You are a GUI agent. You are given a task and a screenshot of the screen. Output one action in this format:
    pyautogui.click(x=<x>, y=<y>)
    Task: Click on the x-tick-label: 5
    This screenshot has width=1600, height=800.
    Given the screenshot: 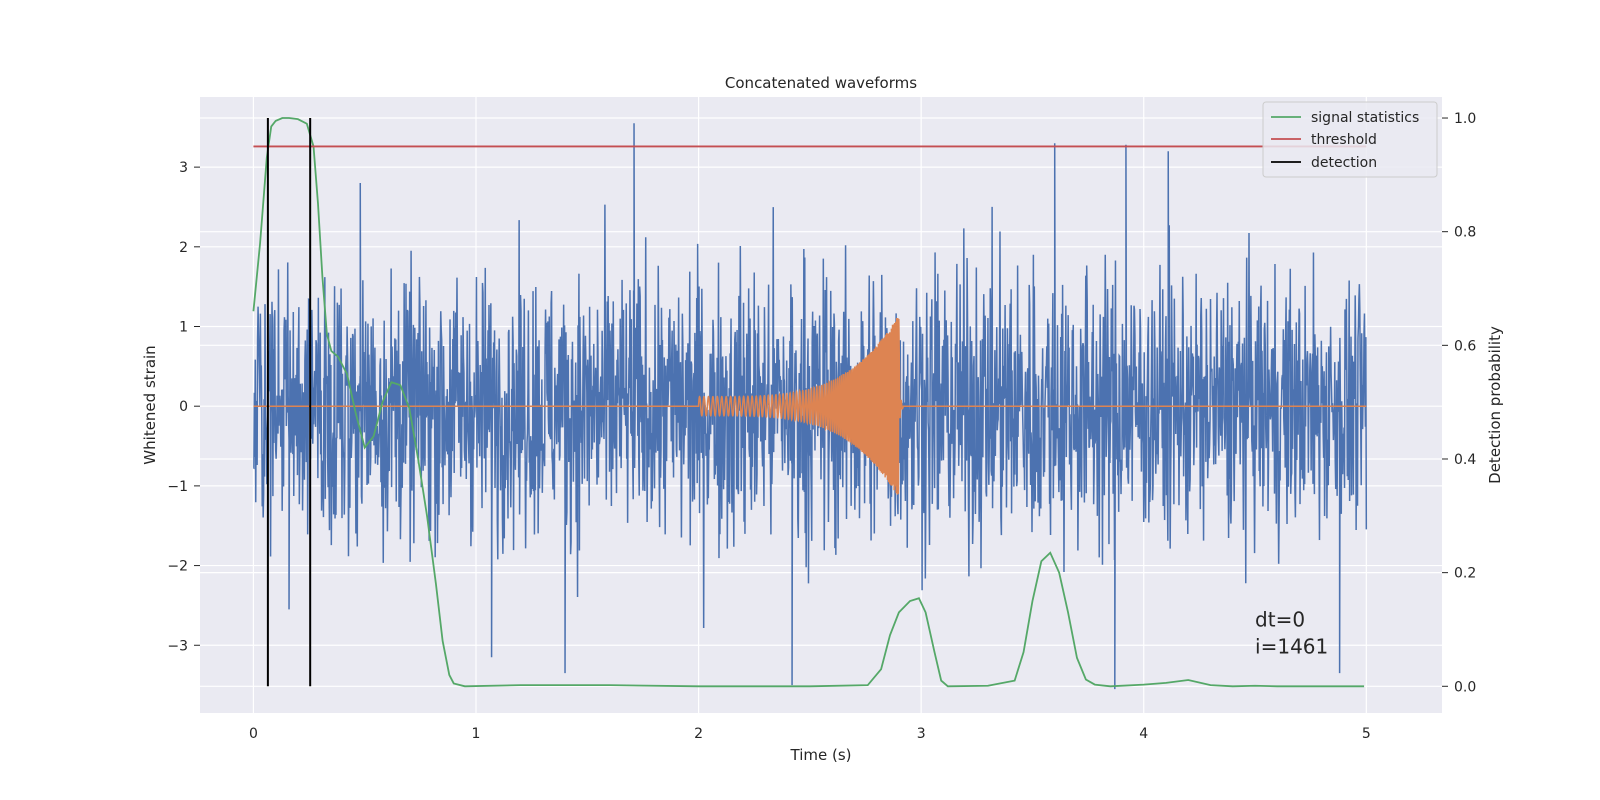 What is the action you would take?
    pyautogui.click(x=1366, y=734)
    